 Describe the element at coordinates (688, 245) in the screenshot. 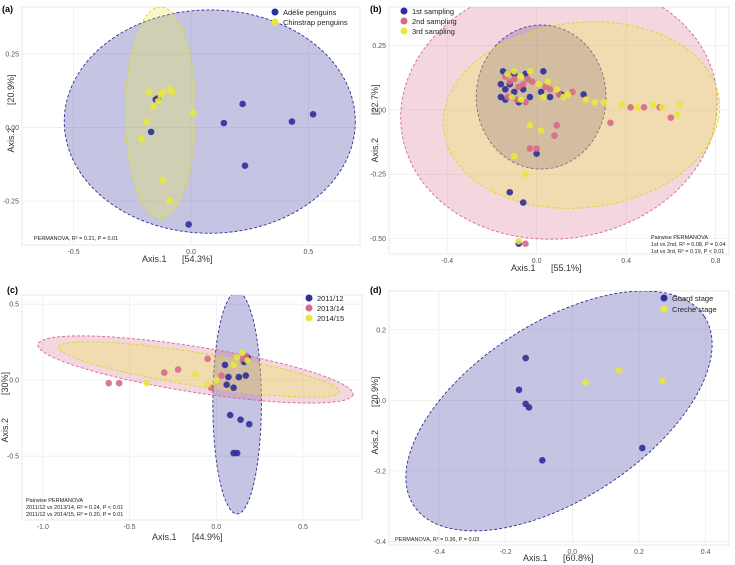

I see `annotation-line: 1st vs 2nd, R² = 0.08, P = 0.04` at that location.